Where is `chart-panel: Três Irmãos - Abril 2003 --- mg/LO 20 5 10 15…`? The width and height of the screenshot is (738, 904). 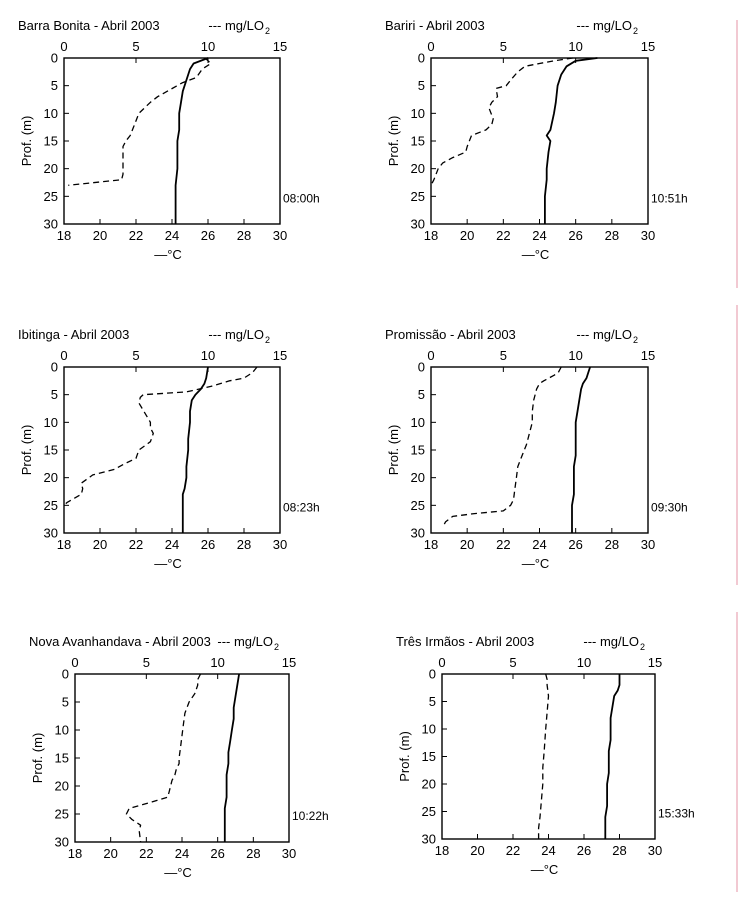
chart-panel: Três Irmãos - Abril 2003 --- mg/LO 20 5 10 15… is located at coordinates (545, 755).